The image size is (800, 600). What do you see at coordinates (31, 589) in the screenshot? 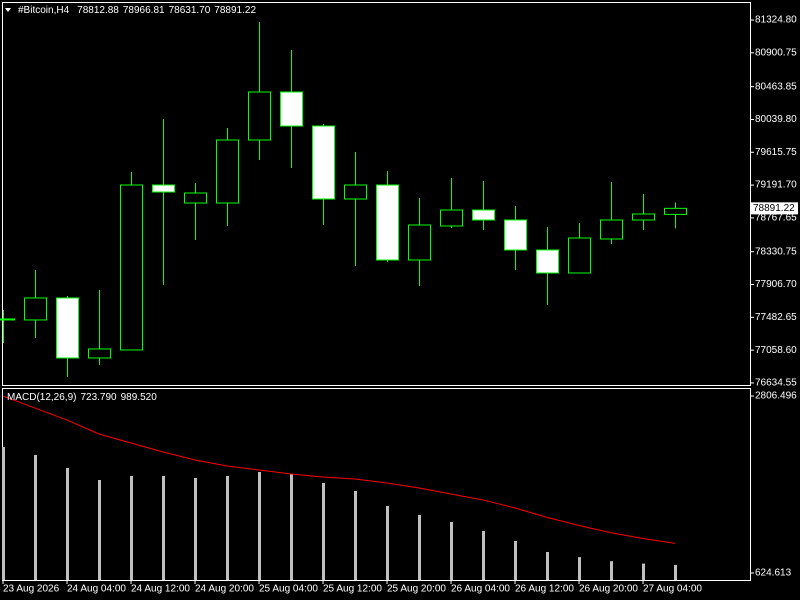
I see `x-tick-label: 23 Aug 2026` at bounding box center [31, 589].